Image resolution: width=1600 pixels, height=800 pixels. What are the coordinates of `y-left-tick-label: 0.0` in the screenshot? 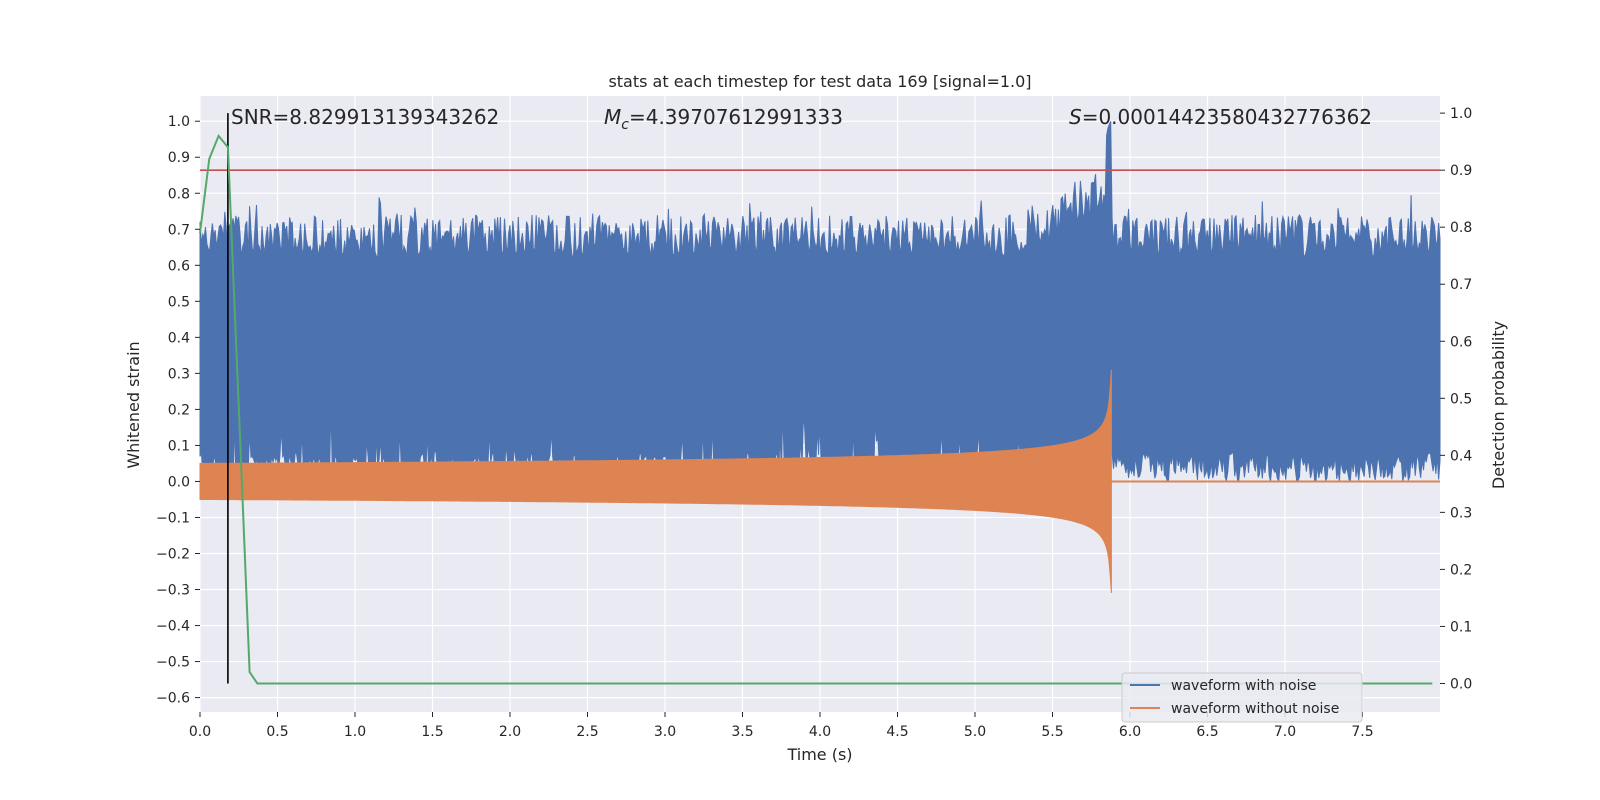 It's located at (179, 482).